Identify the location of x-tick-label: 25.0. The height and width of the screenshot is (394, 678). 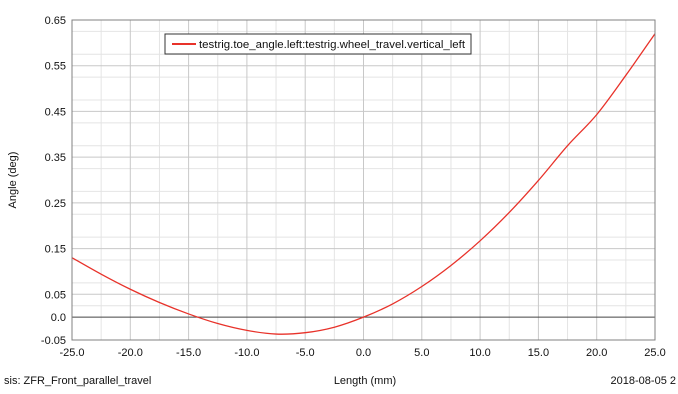
(654, 353).